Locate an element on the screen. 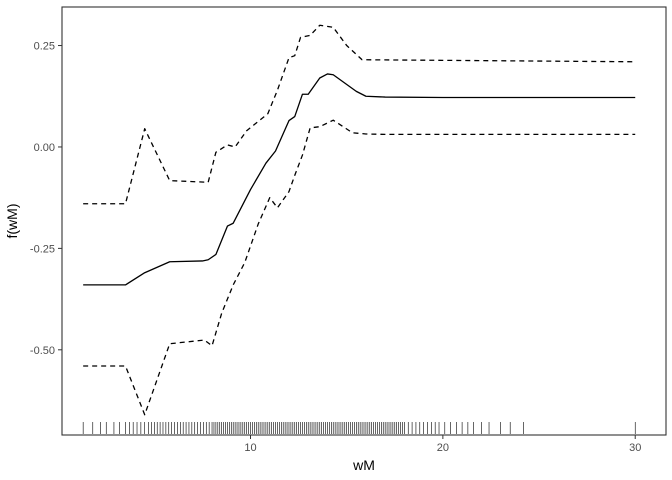  x-tick-label: 20 is located at coordinates (443, 448).